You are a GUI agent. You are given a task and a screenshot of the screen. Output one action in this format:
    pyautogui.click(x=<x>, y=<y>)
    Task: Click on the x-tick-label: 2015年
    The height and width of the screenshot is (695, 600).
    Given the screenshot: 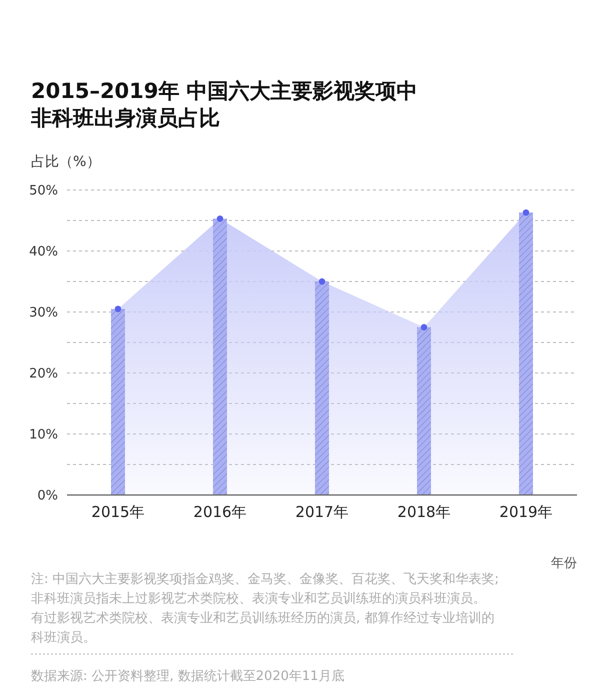 What is the action you would take?
    pyautogui.click(x=118, y=512)
    